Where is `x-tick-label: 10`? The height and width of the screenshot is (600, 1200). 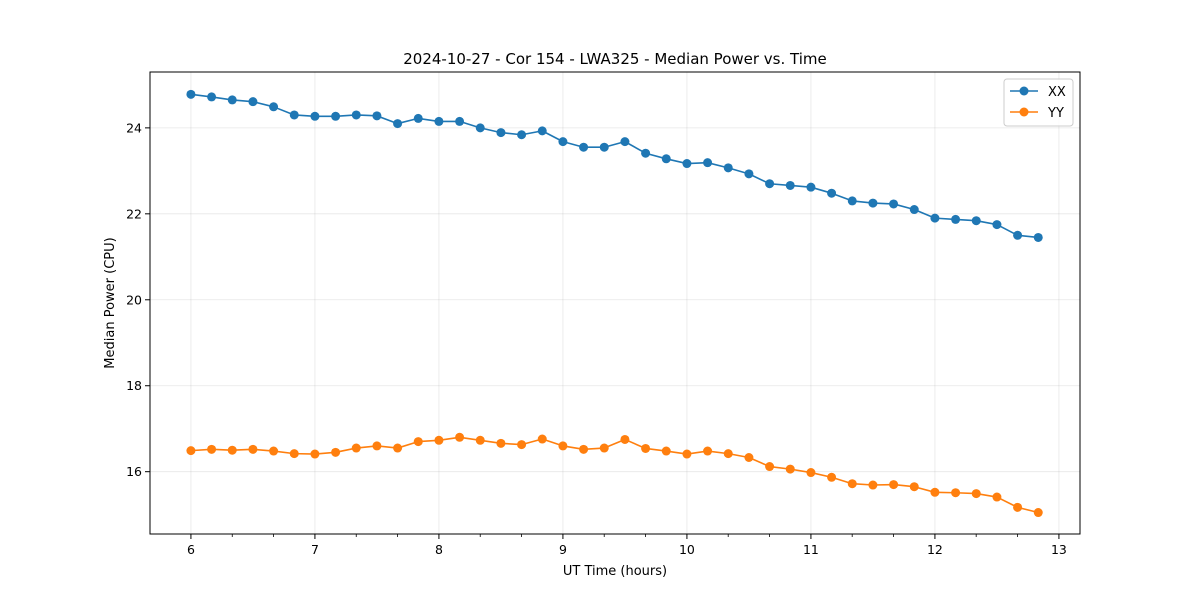 x-tick-label: 10 is located at coordinates (687, 549).